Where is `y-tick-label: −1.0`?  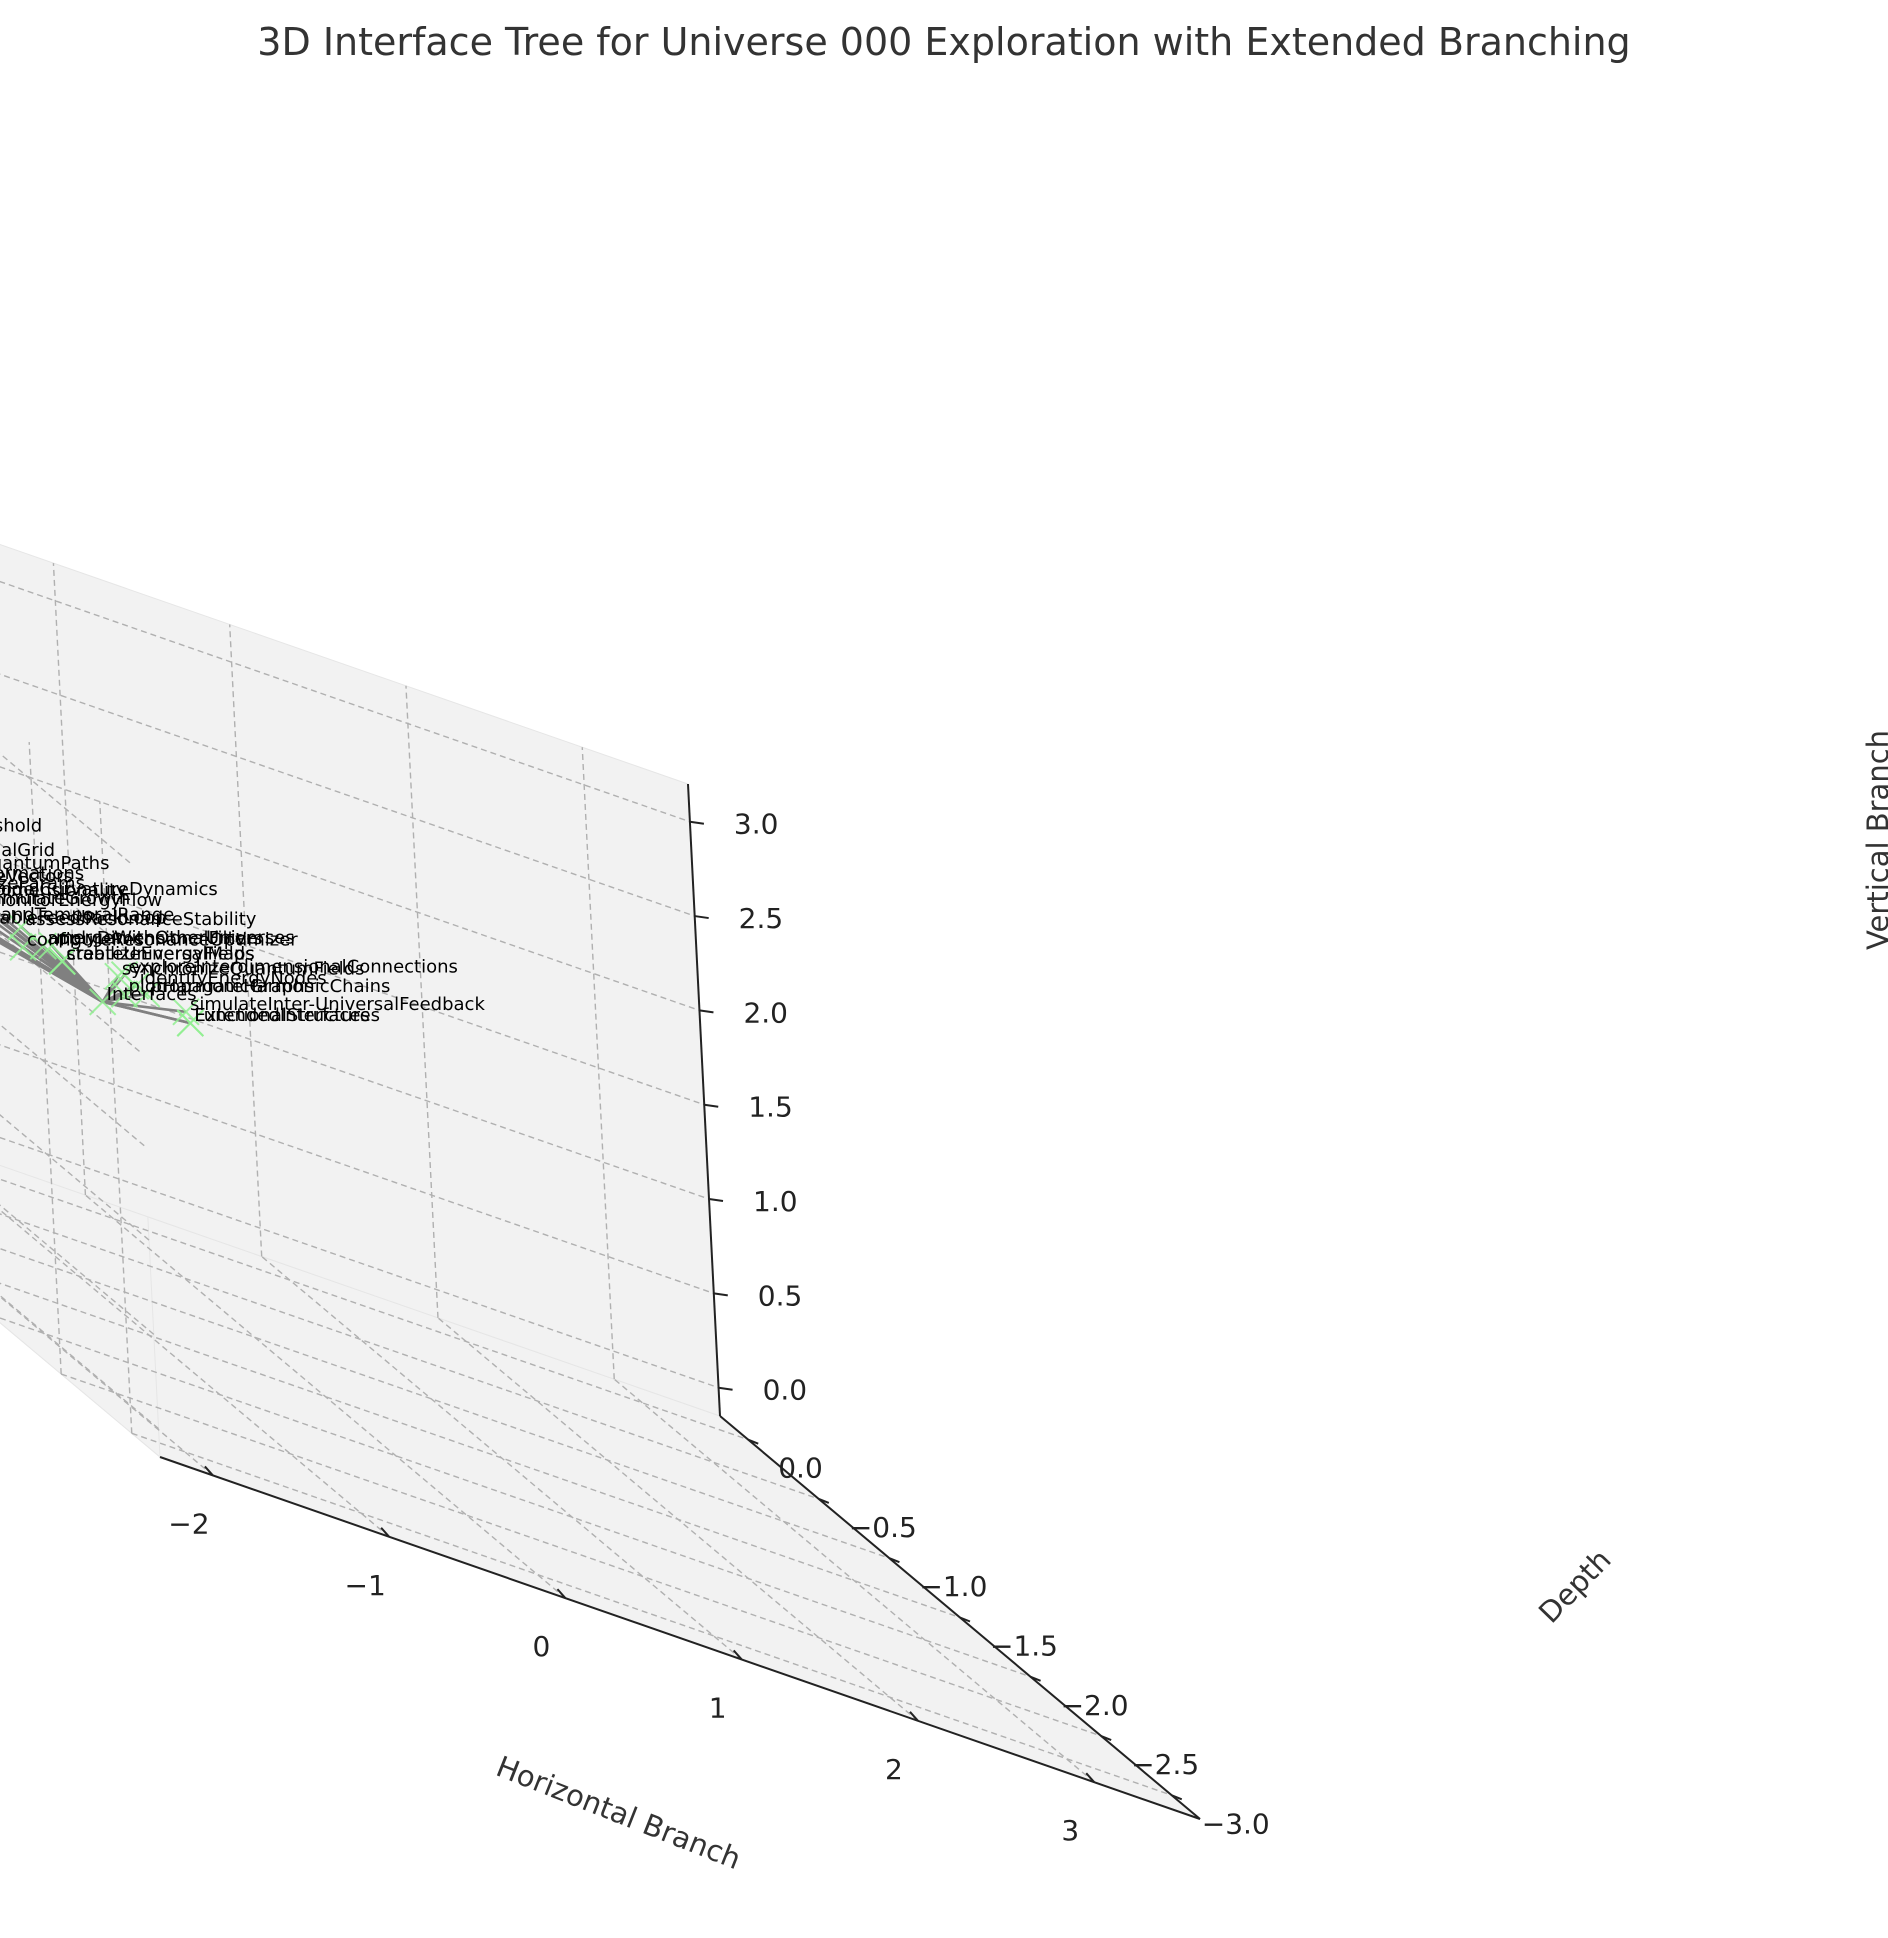 y-tick-label: −1.0 is located at coordinates (953, 1586).